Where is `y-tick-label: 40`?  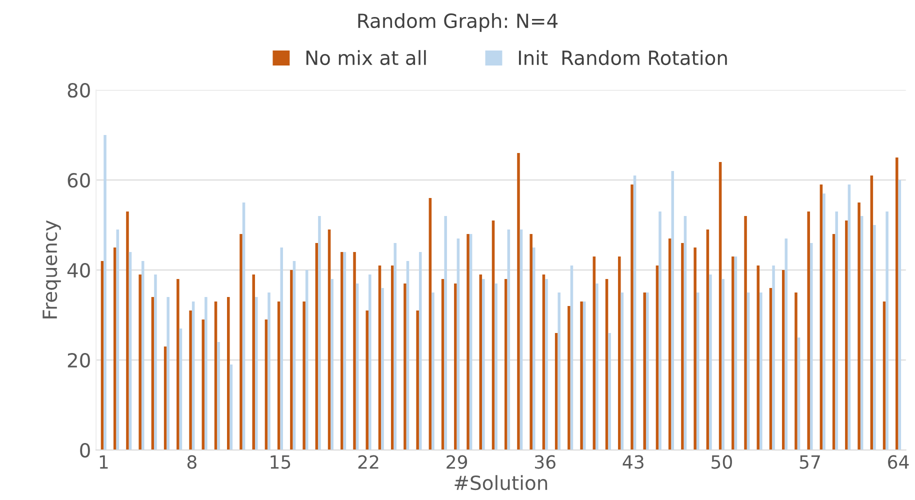
y-tick-label: 40 is located at coordinates (78, 270).